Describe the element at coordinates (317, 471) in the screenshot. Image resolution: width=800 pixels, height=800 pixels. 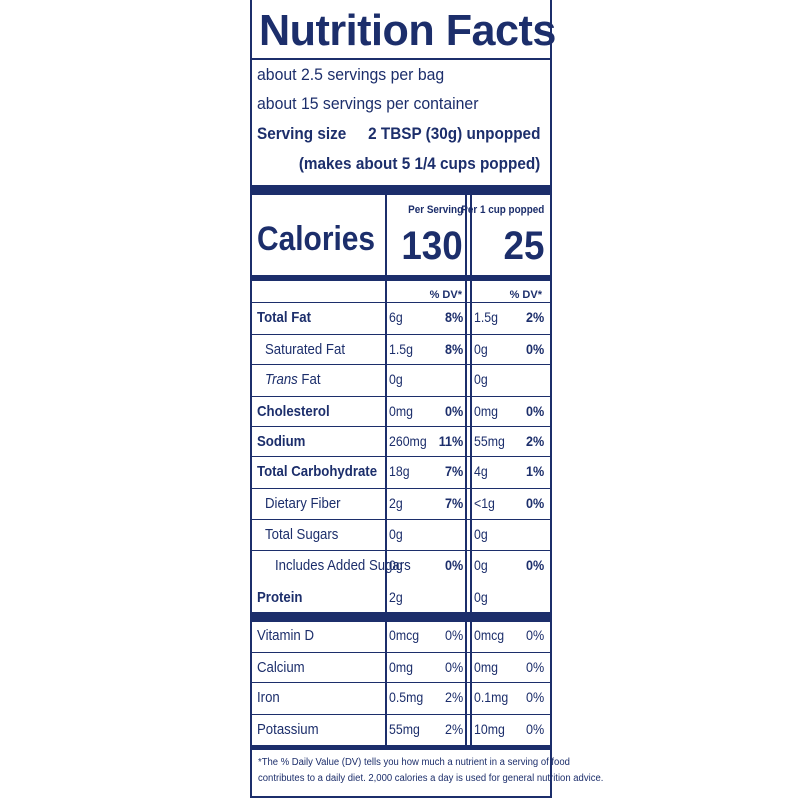
I see `nutrient-name: Total Carbohydrate` at that location.